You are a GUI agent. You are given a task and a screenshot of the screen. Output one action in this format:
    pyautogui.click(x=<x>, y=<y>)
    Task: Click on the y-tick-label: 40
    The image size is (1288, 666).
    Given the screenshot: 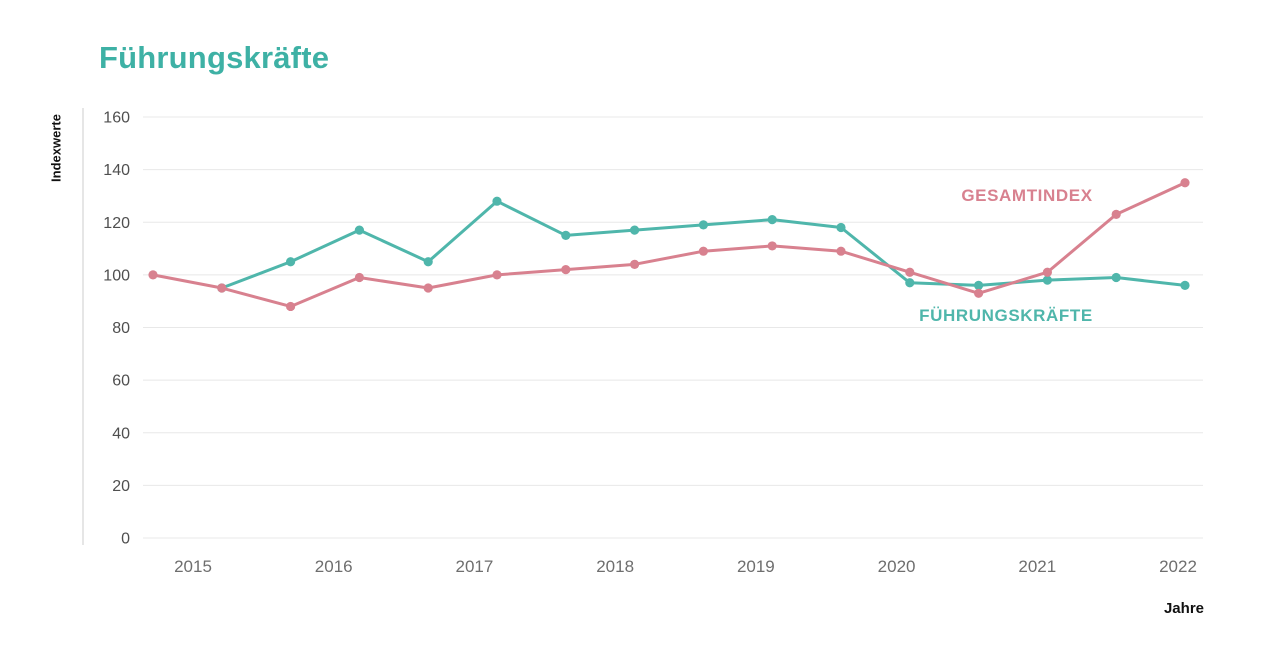 What is the action you would take?
    pyautogui.click(x=121, y=433)
    